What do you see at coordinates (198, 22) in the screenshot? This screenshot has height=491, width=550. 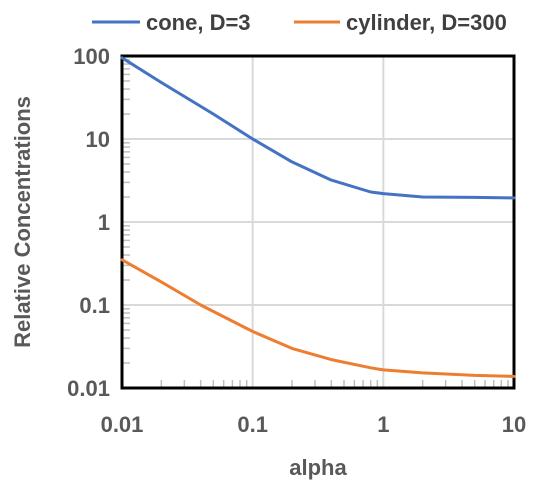 I see `legend-label-cone: cone, D=3` at bounding box center [198, 22].